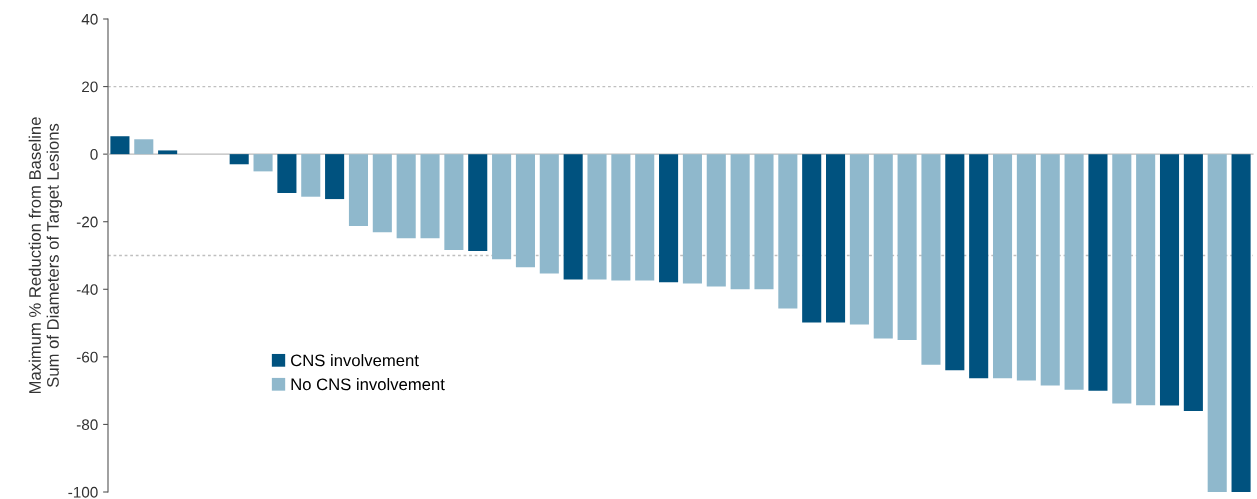 The image size is (1257, 499). Describe the element at coordinates (87, 425) in the screenshot. I see `y-tick-label: -80` at that location.